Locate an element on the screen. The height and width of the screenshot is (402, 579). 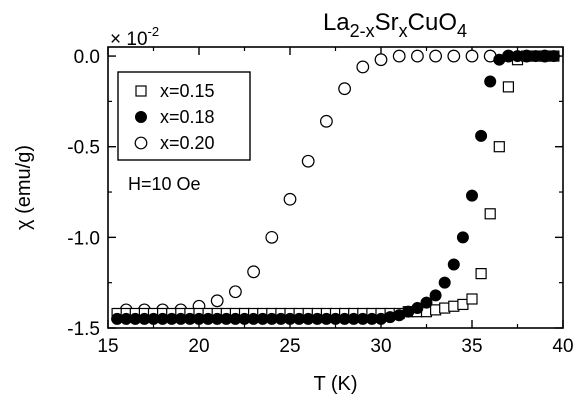
chart-title-part: Sr is located at coordinates (387, 22).